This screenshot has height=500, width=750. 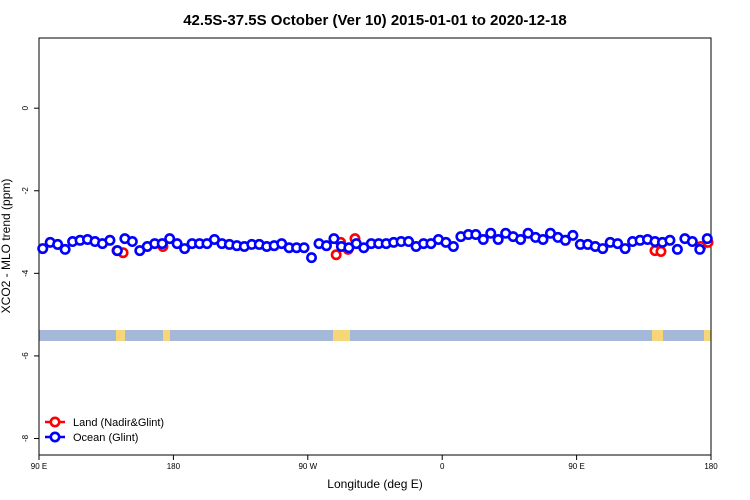 I want to click on land-mask-strip, so click(x=375, y=335).